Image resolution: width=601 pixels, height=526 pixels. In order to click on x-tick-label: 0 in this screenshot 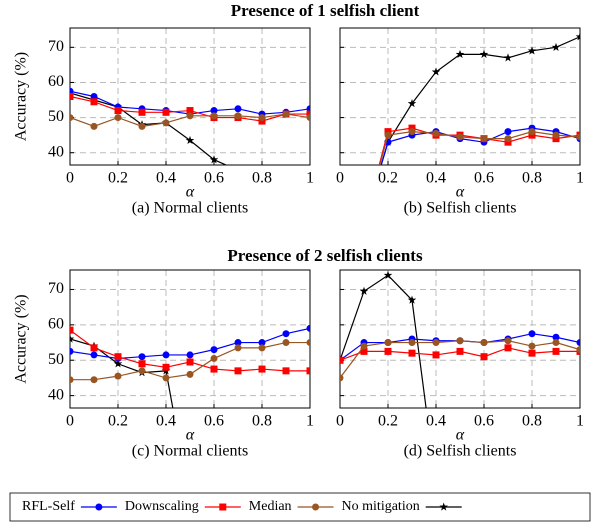, I will do `click(70, 178)`.